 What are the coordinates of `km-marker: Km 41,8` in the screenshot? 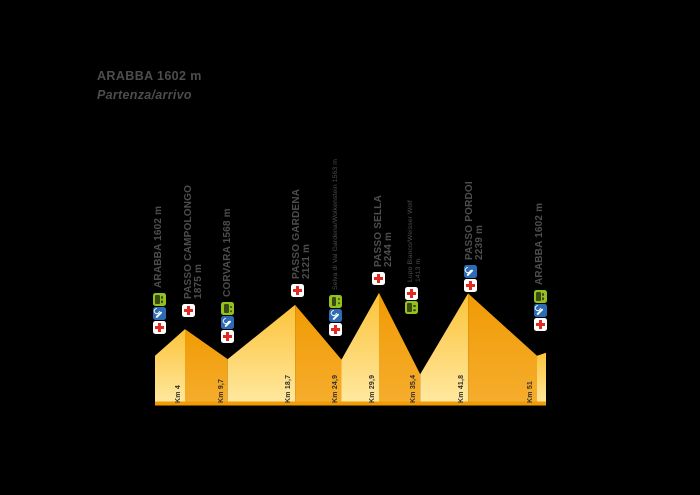 It's located at (462, 388).